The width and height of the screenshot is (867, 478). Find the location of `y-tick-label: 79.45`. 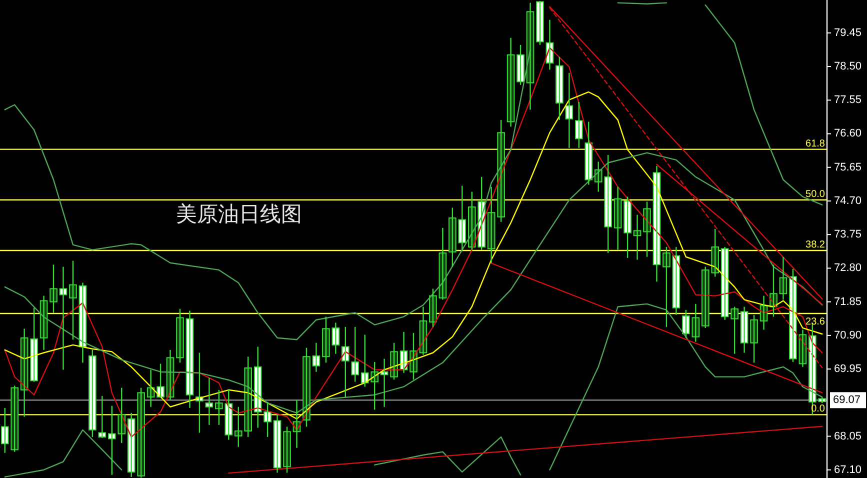

y-tick-label: 79.45 is located at coordinates (848, 32).